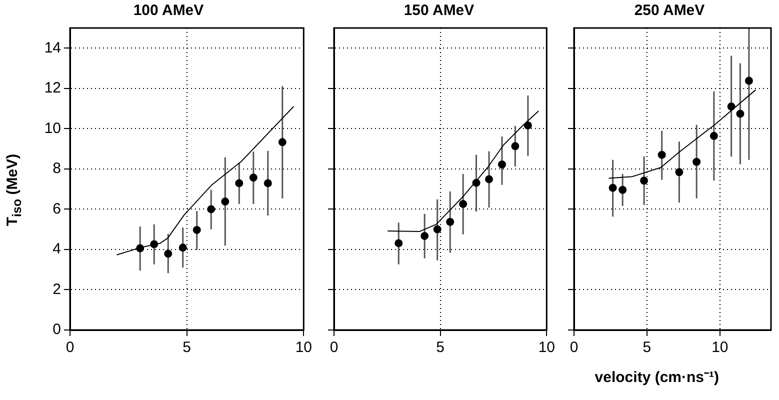 The width and height of the screenshot is (779, 400). I want to click on chart-title: 150 AMeV, so click(439, 11).